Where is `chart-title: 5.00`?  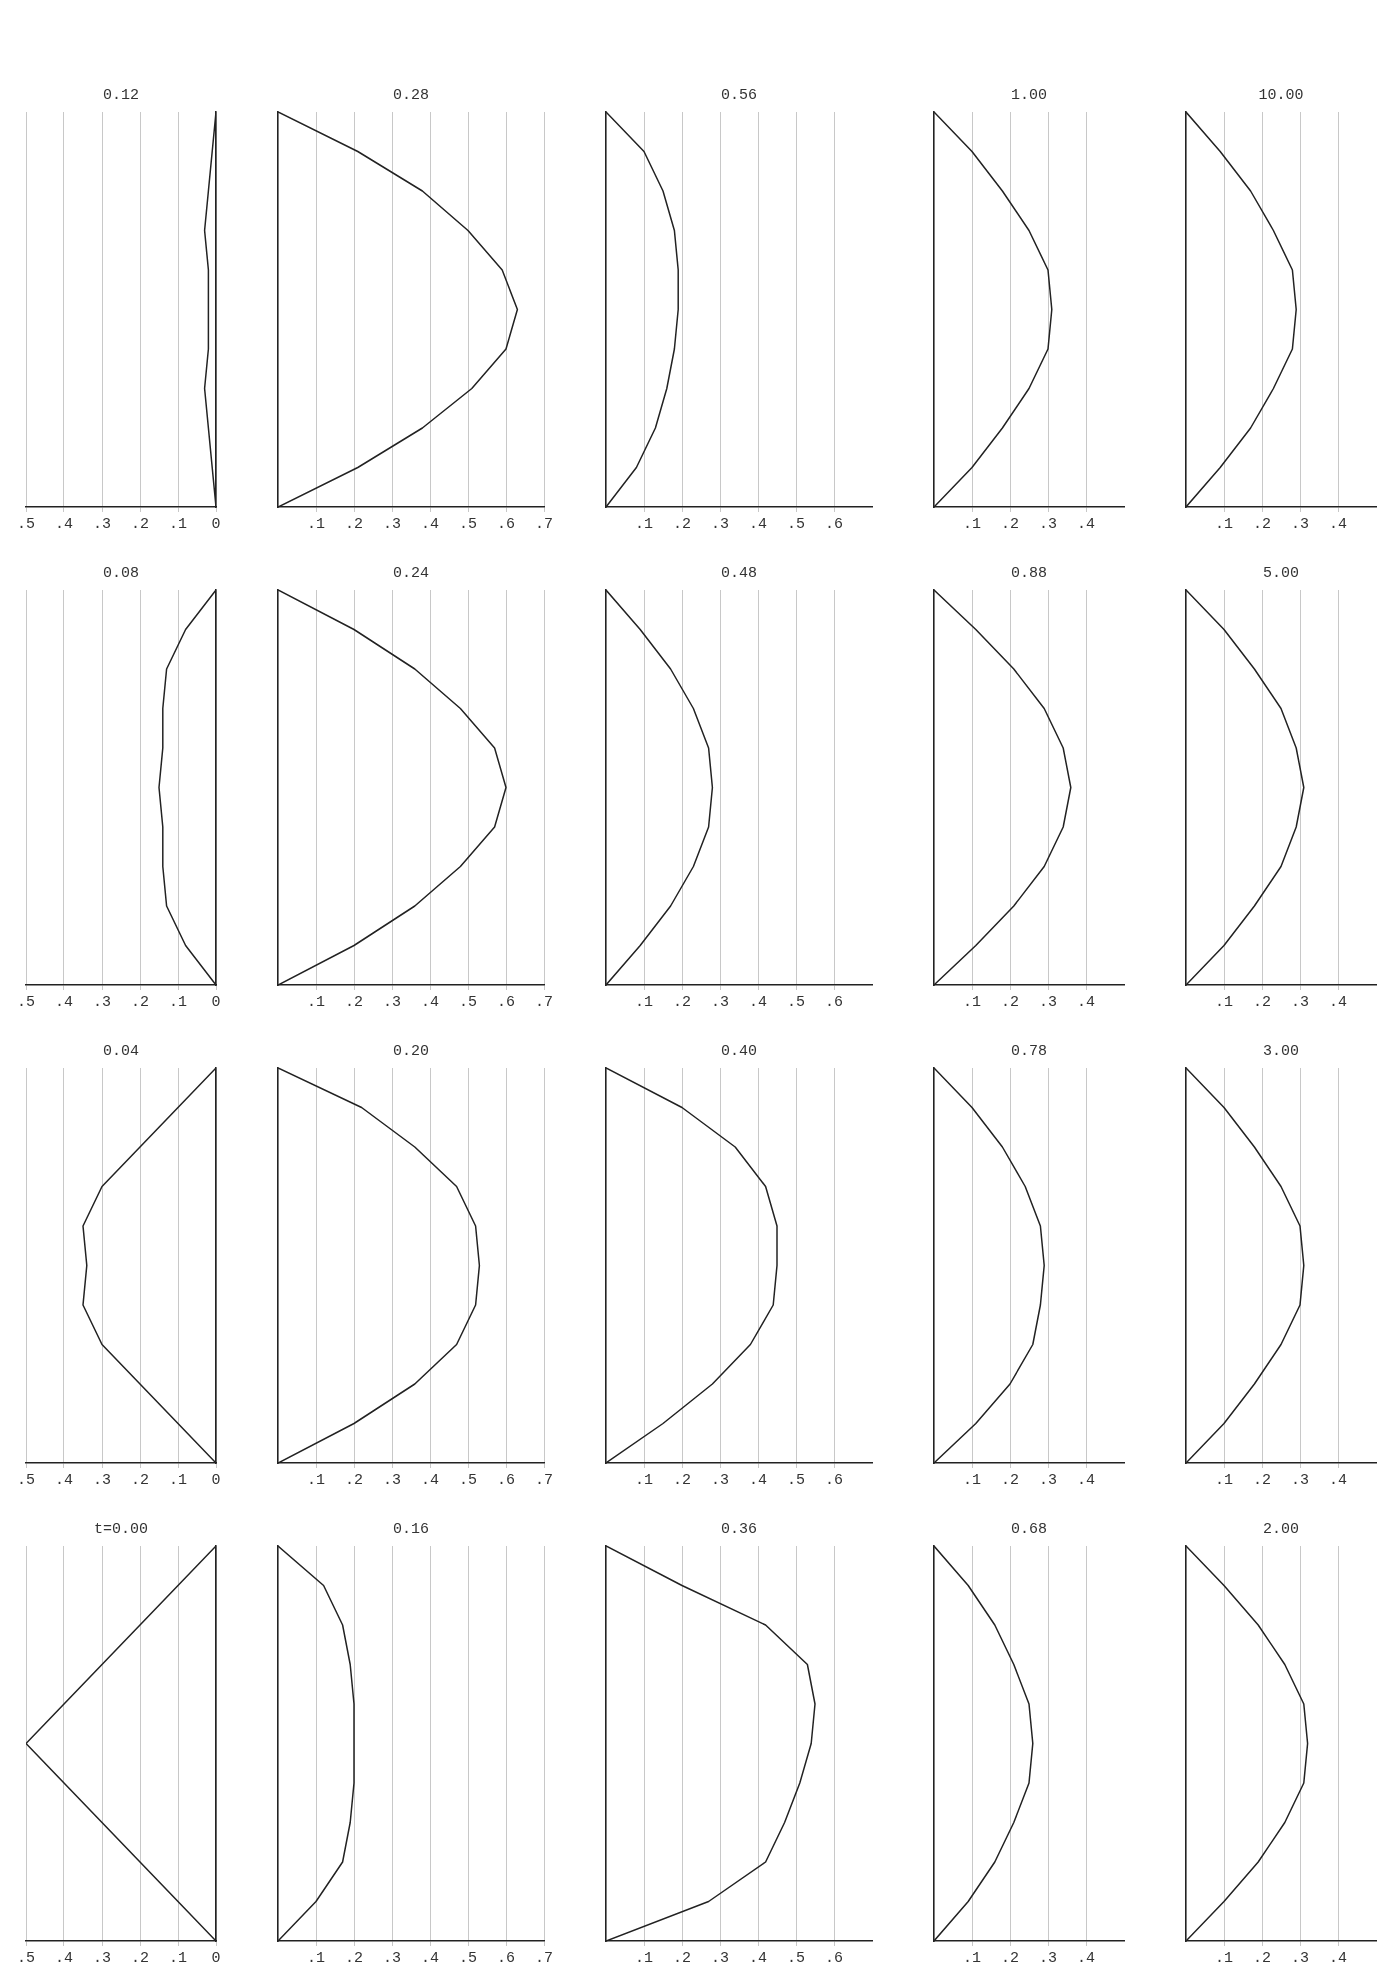 chart-title: 5.00 is located at coordinates (1281, 573).